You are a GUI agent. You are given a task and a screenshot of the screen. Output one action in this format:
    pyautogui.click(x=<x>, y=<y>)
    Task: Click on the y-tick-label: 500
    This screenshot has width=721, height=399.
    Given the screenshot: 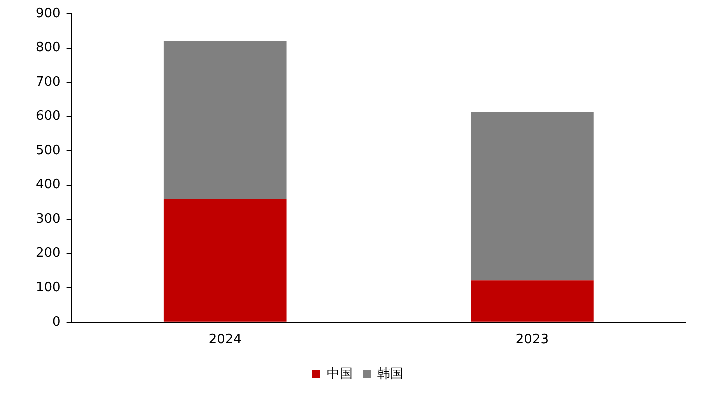 What is the action you would take?
    pyautogui.click(x=48, y=150)
    